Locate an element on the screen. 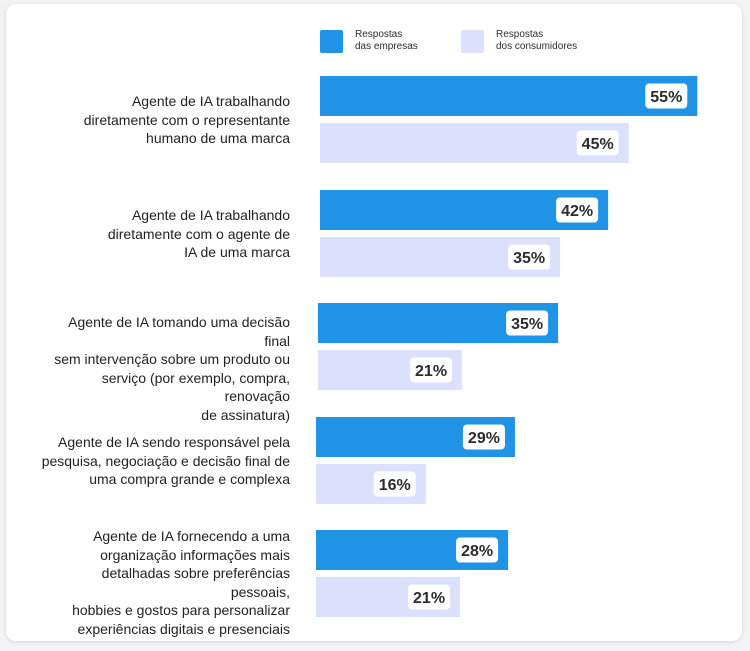 This screenshot has height=651, width=750. data-label: 29% is located at coordinates (484, 438).